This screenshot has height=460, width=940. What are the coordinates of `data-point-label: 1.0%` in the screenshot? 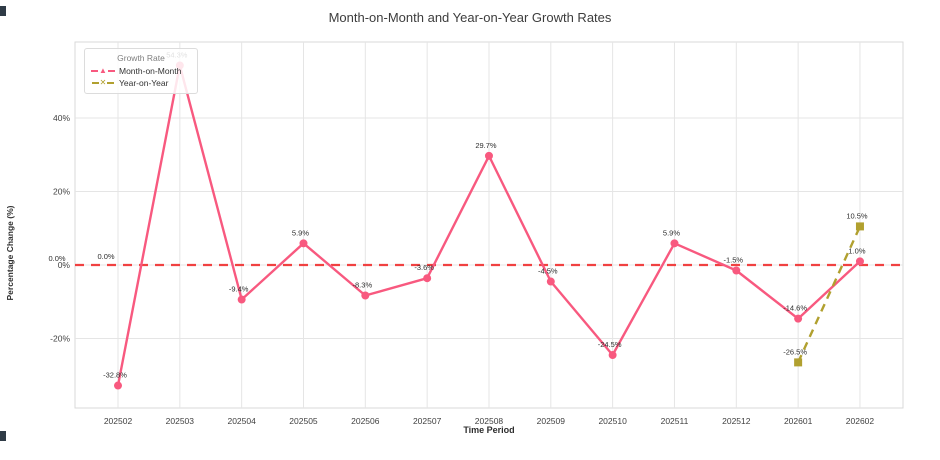 It's located at (856, 250).